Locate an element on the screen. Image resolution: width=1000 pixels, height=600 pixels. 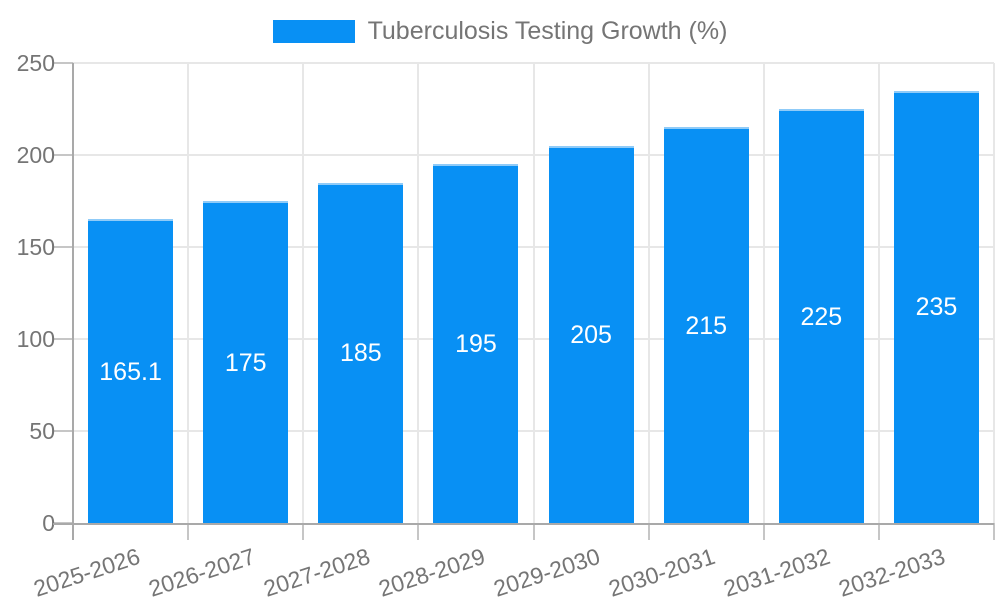
y-axis-line is located at coordinates (73, 301).